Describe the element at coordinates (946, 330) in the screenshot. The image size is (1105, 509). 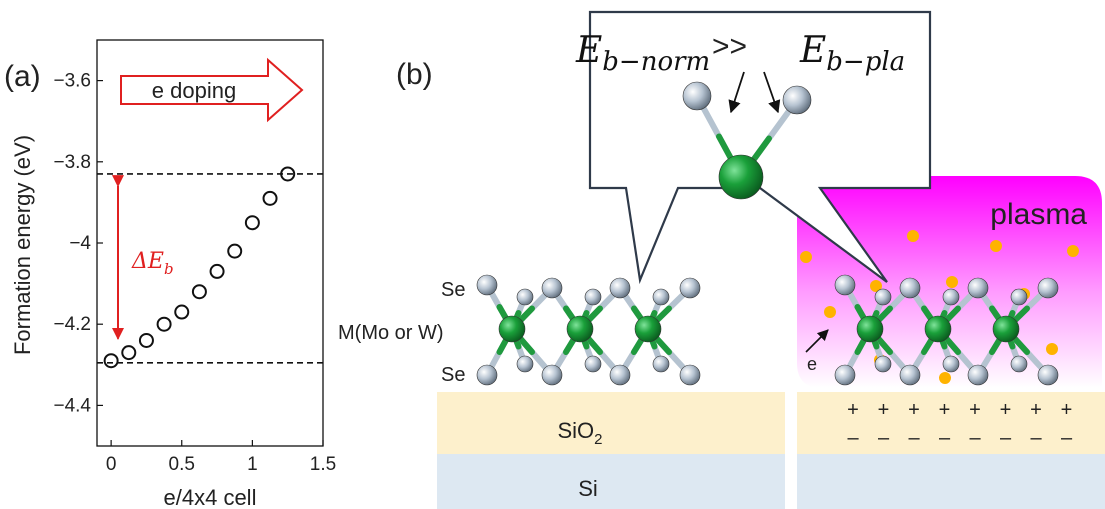
I see `lattice-plasma` at that location.